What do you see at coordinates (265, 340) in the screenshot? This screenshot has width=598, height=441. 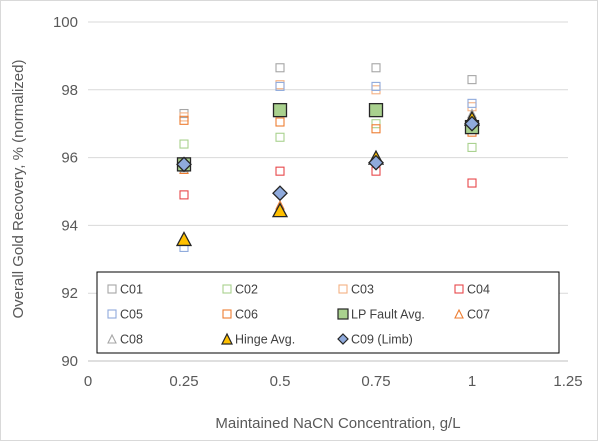 I see `legend-label: Hinge Avg.` at bounding box center [265, 340].